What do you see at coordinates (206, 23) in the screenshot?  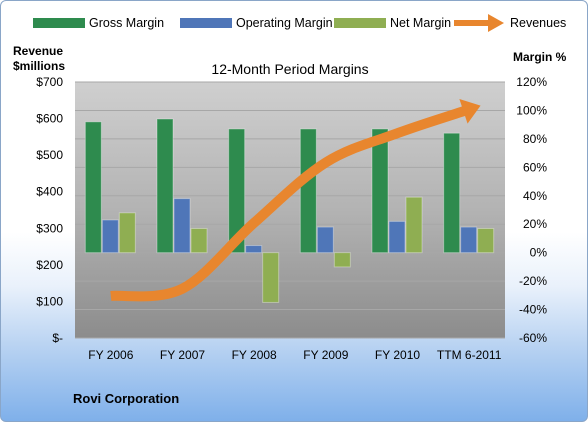 I see `legend-swatch-operating-margin` at bounding box center [206, 23].